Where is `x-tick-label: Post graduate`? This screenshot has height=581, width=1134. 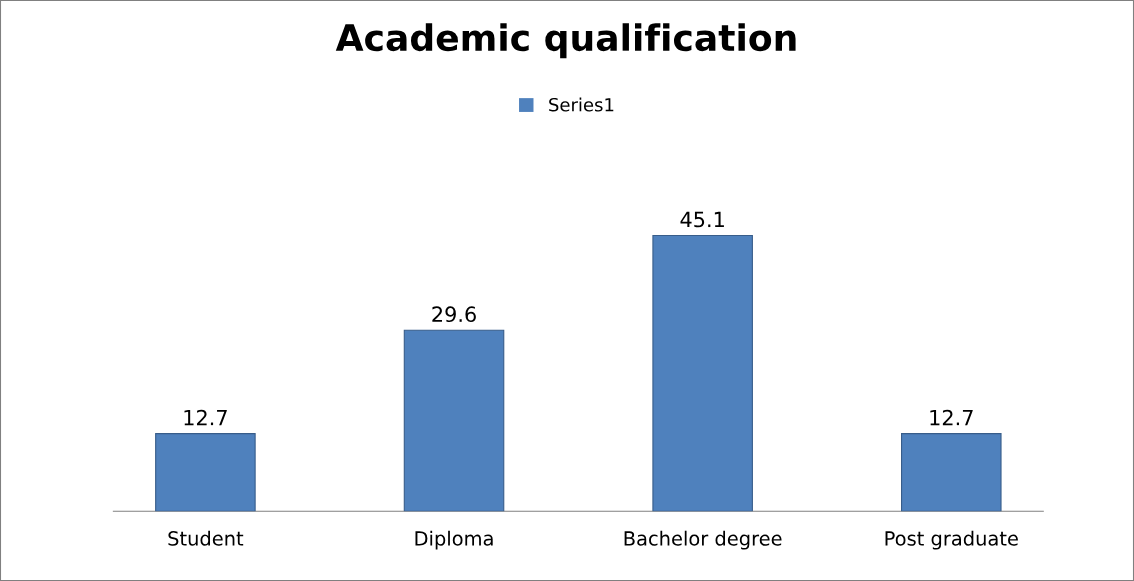 x-tick-label: Post graduate is located at coordinates (951, 540).